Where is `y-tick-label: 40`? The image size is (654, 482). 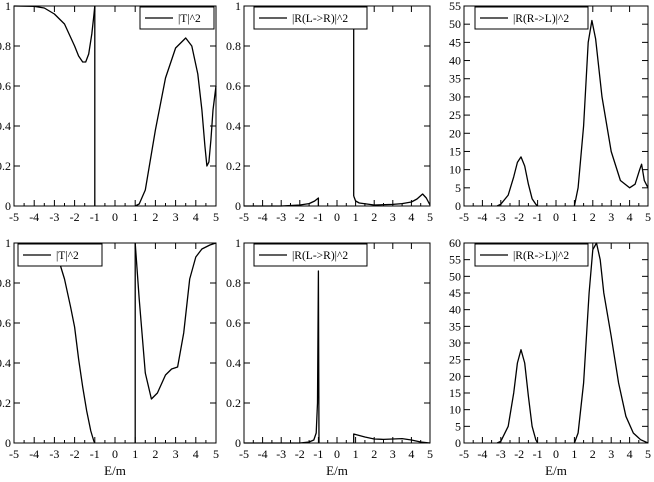 y-tick-label: 40 is located at coordinates (455, 61).